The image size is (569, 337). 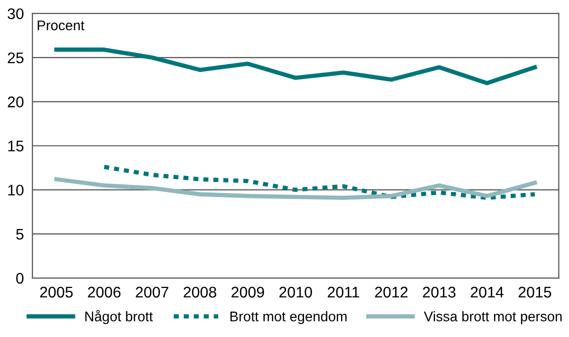 What do you see at coordinates (56, 292) in the screenshot?
I see `x-tick-label: 2005` at bounding box center [56, 292].